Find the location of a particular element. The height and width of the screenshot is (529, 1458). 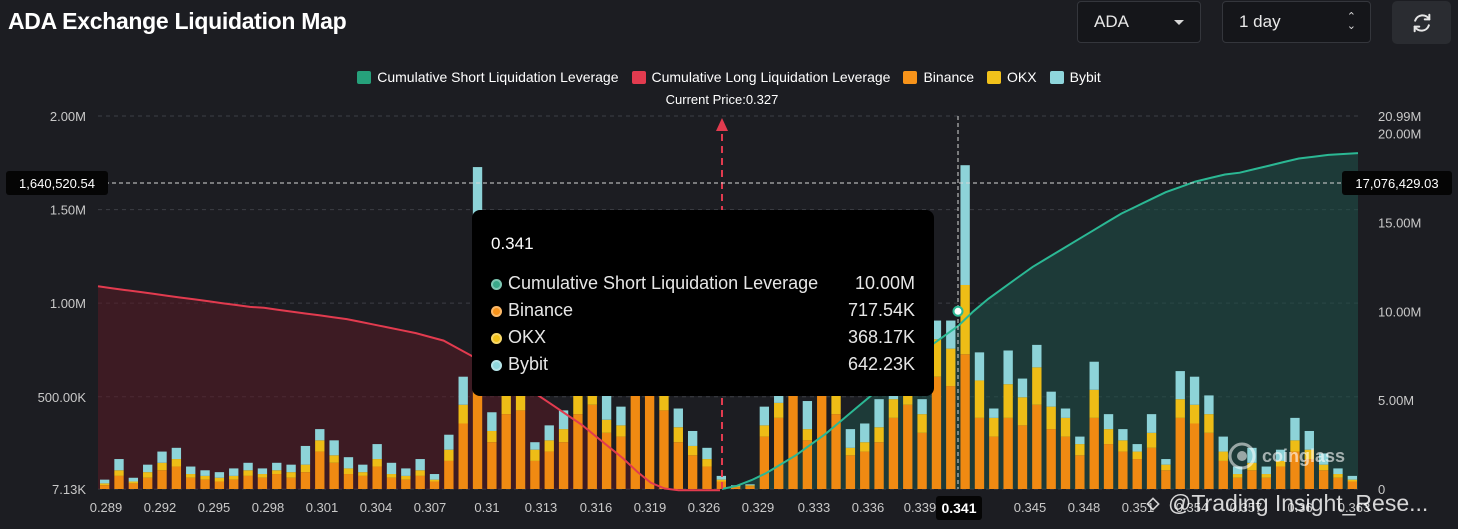

refresh-button is located at coordinates (1421, 22).